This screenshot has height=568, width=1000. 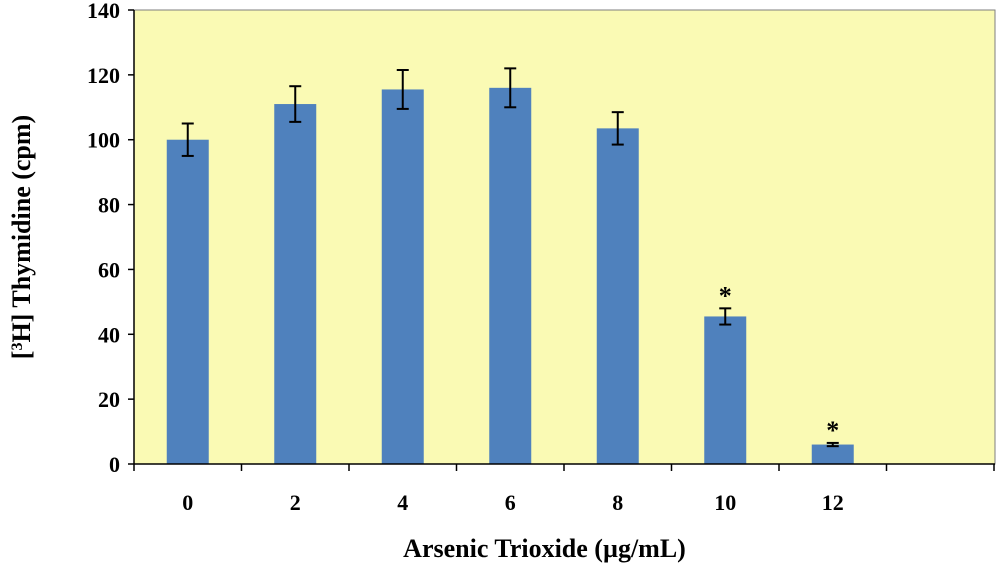 What do you see at coordinates (725, 502) in the screenshot?
I see `x-tick-label: 10` at bounding box center [725, 502].